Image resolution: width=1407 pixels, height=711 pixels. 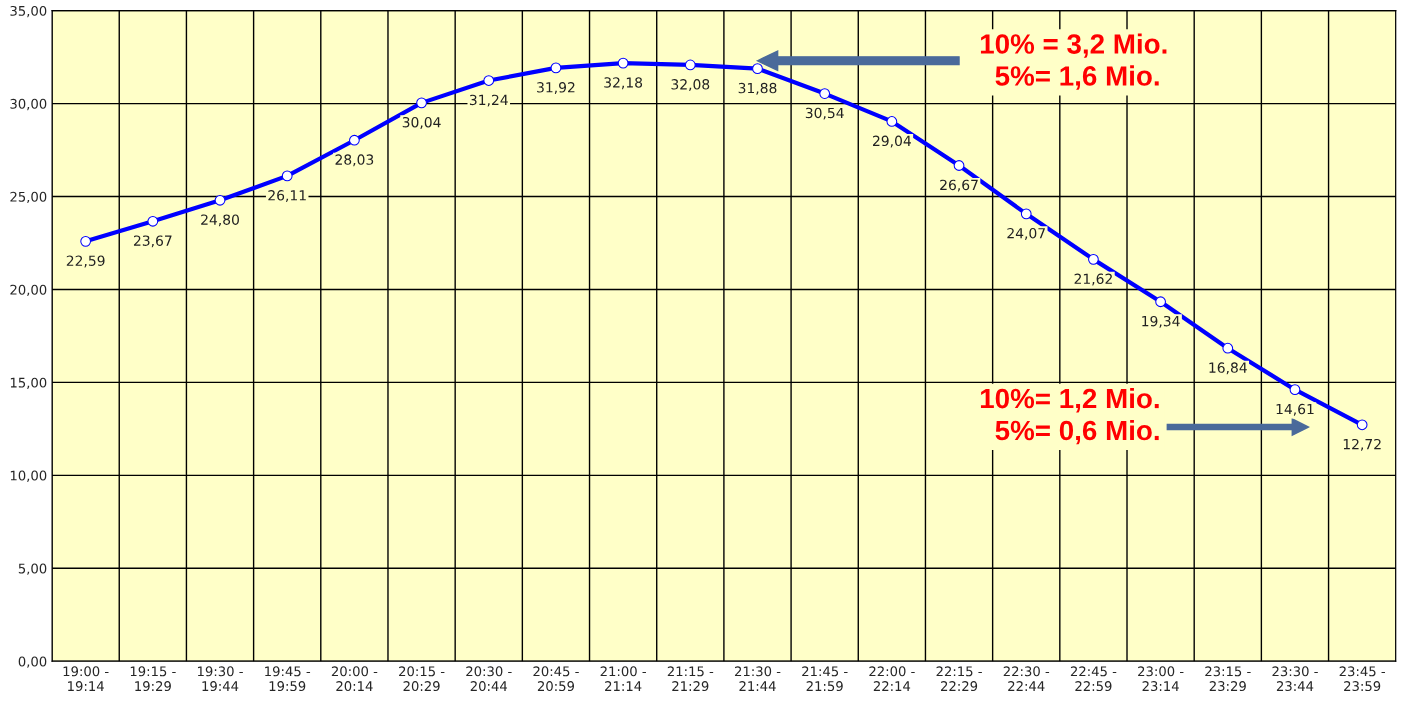 I want to click on x-tick-label: 23:15 - 23:29, so click(x=1228, y=679).